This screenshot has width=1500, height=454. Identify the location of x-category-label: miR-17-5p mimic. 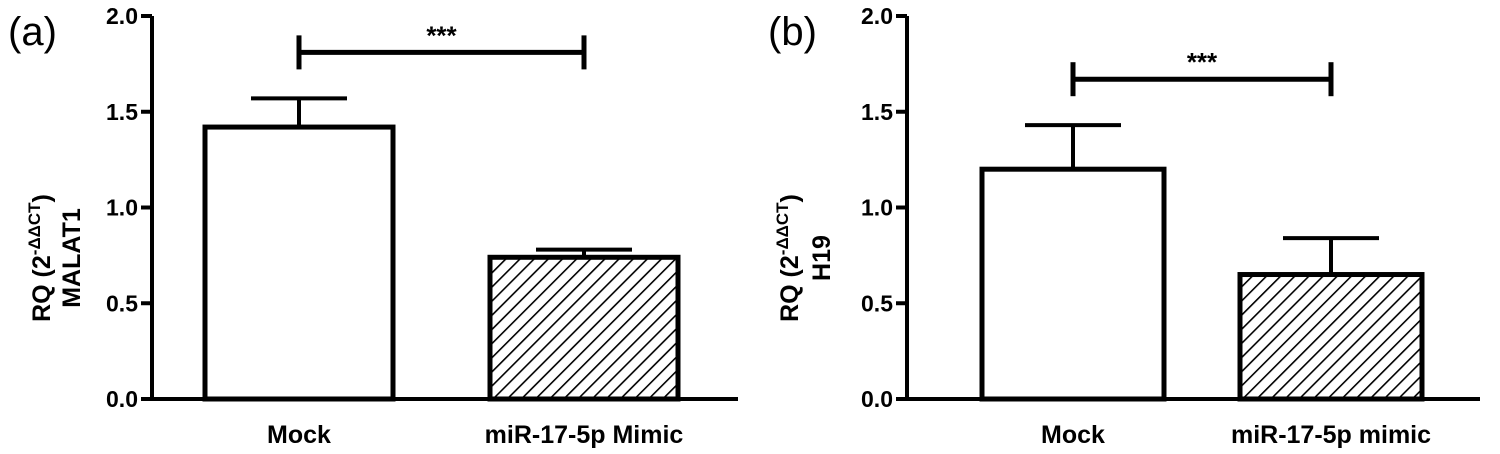
(1331, 435).